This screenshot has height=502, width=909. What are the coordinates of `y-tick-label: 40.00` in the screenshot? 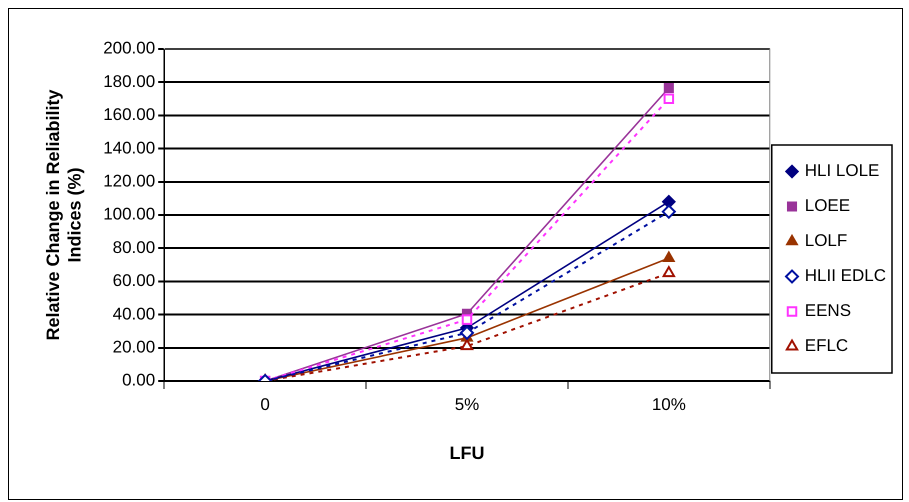 It's located at (134, 314).